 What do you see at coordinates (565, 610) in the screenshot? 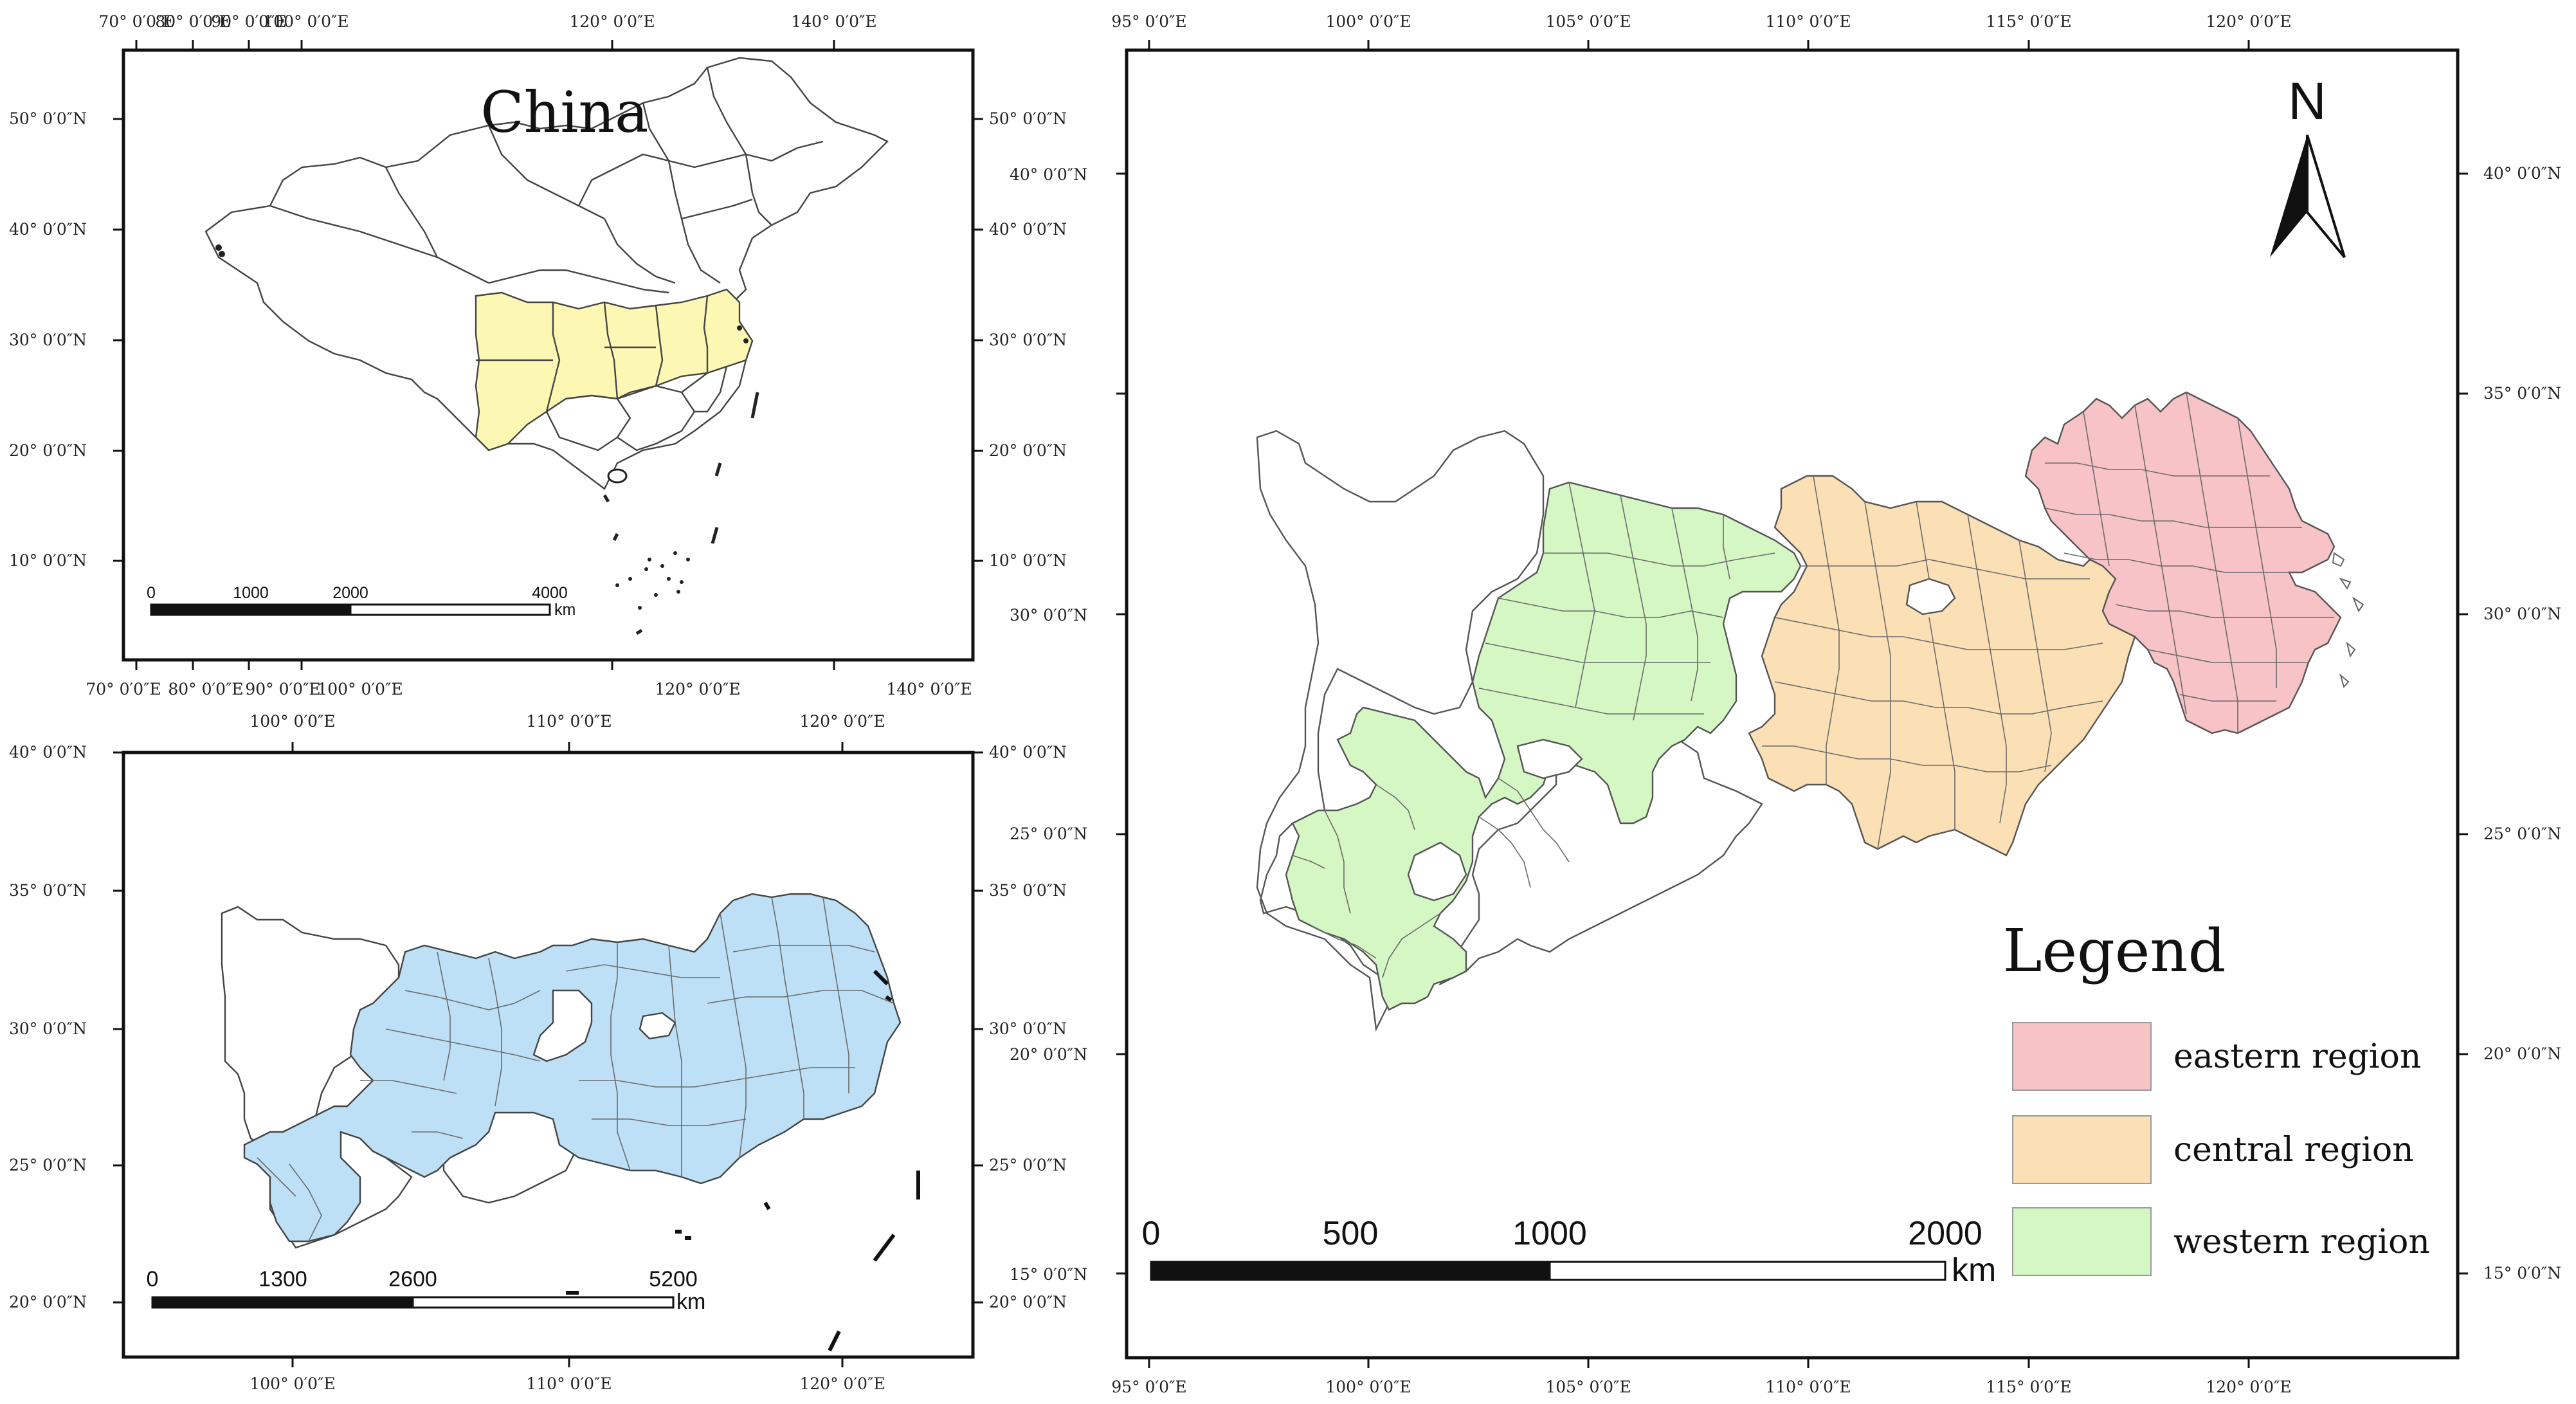
I see `china-scale-unit: km` at bounding box center [565, 610].